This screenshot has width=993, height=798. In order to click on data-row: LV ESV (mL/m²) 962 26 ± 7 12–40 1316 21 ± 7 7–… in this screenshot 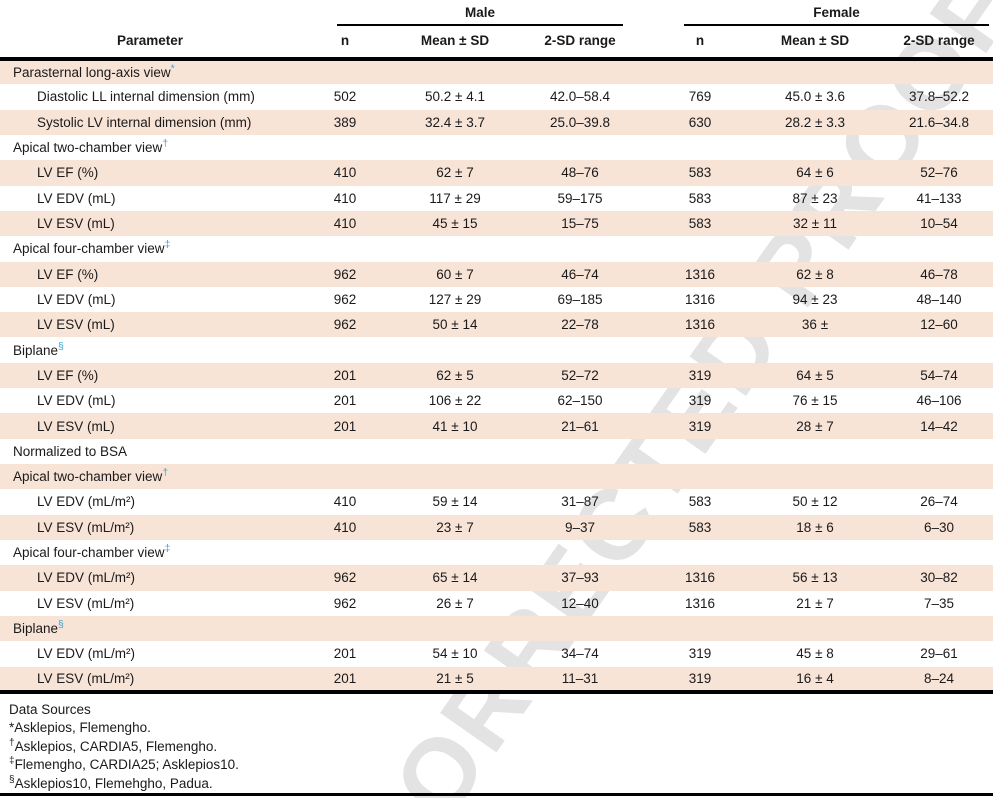, I will do `click(496, 603)`.